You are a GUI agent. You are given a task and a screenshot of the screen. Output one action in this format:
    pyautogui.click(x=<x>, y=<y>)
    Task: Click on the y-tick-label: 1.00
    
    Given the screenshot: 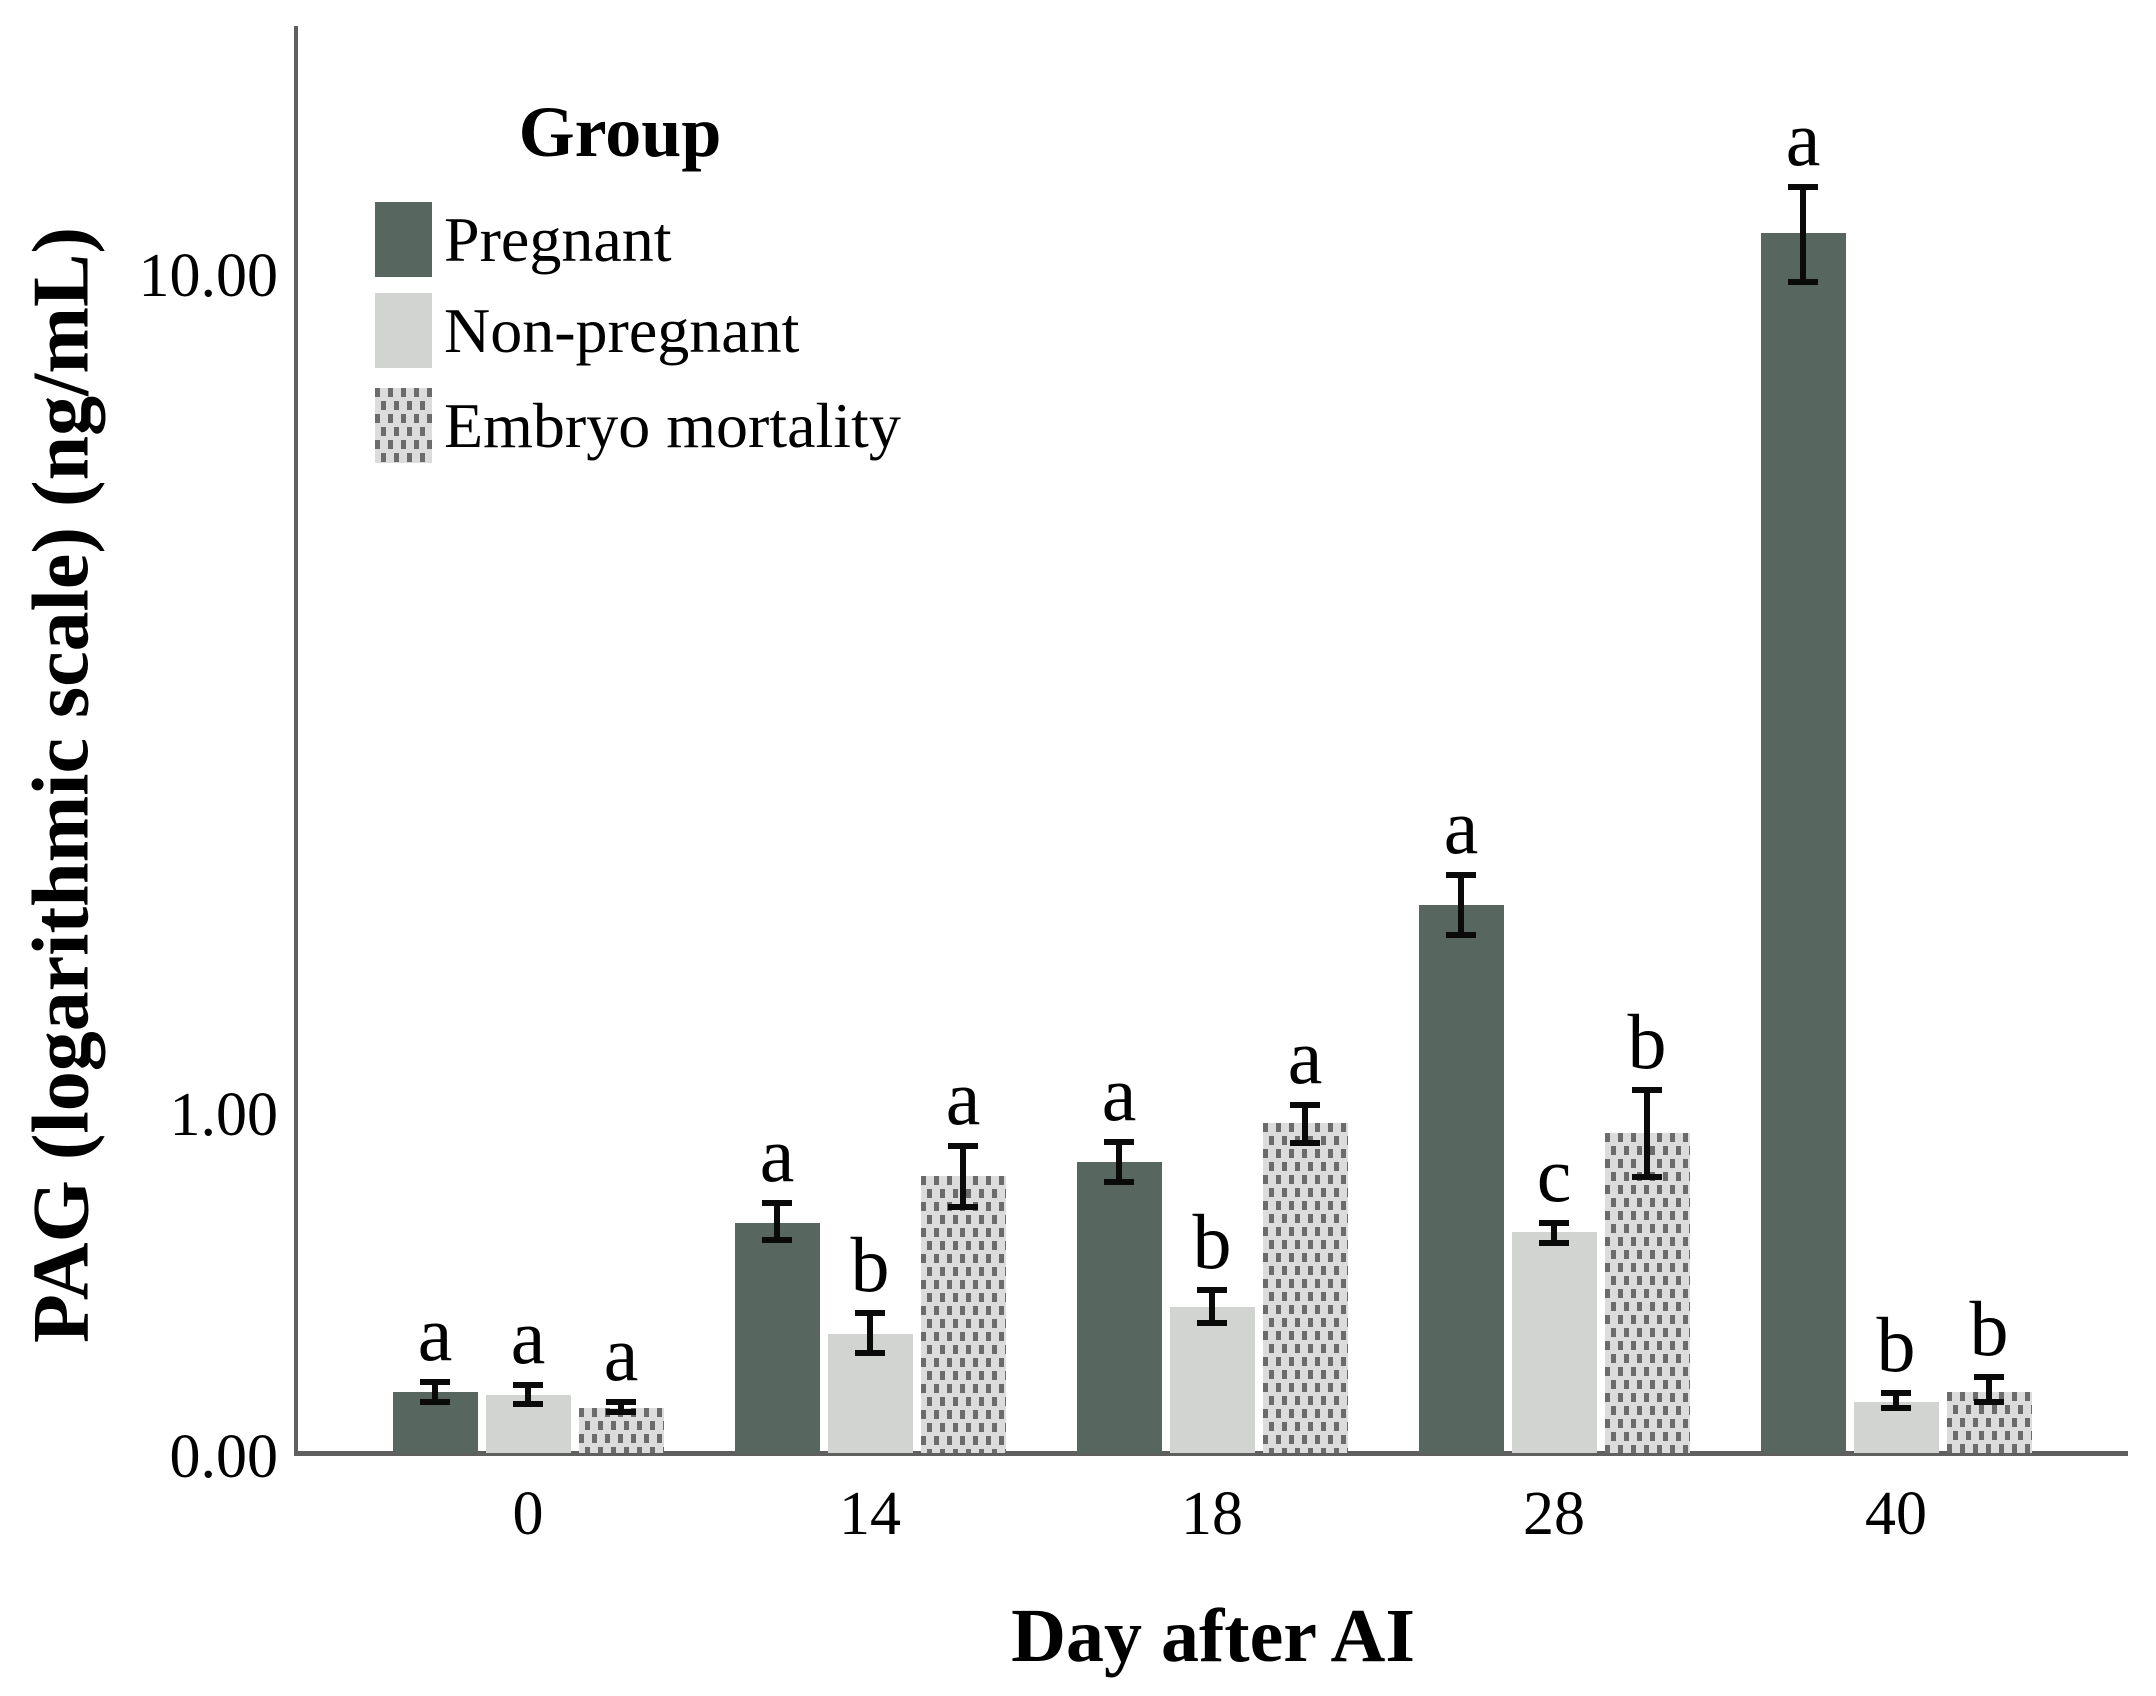 What is the action you would take?
    pyautogui.click(x=224, y=1115)
    